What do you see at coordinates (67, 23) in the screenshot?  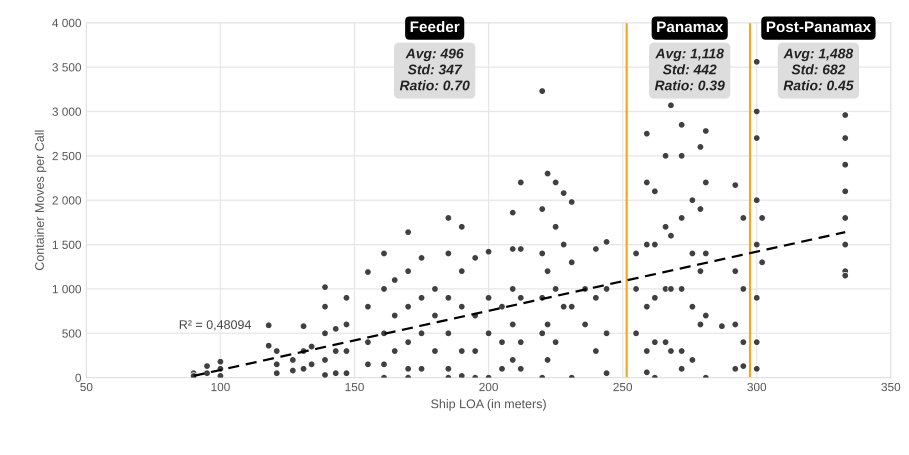 I see `y-tick-label: 4 000` at bounding box center [67, 23].